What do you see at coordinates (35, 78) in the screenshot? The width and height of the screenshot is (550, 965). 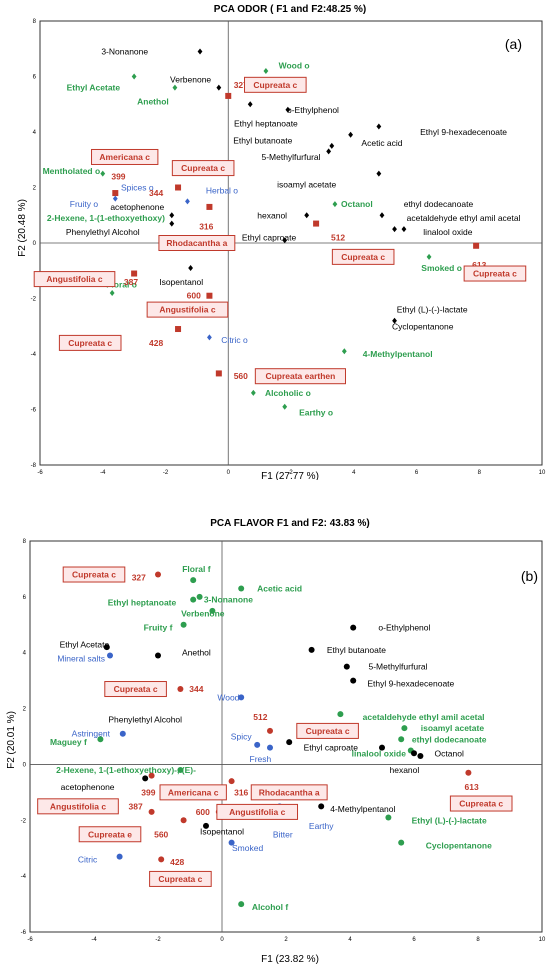 I see `y-tick-label: 6` at bounding box center [35, 78].